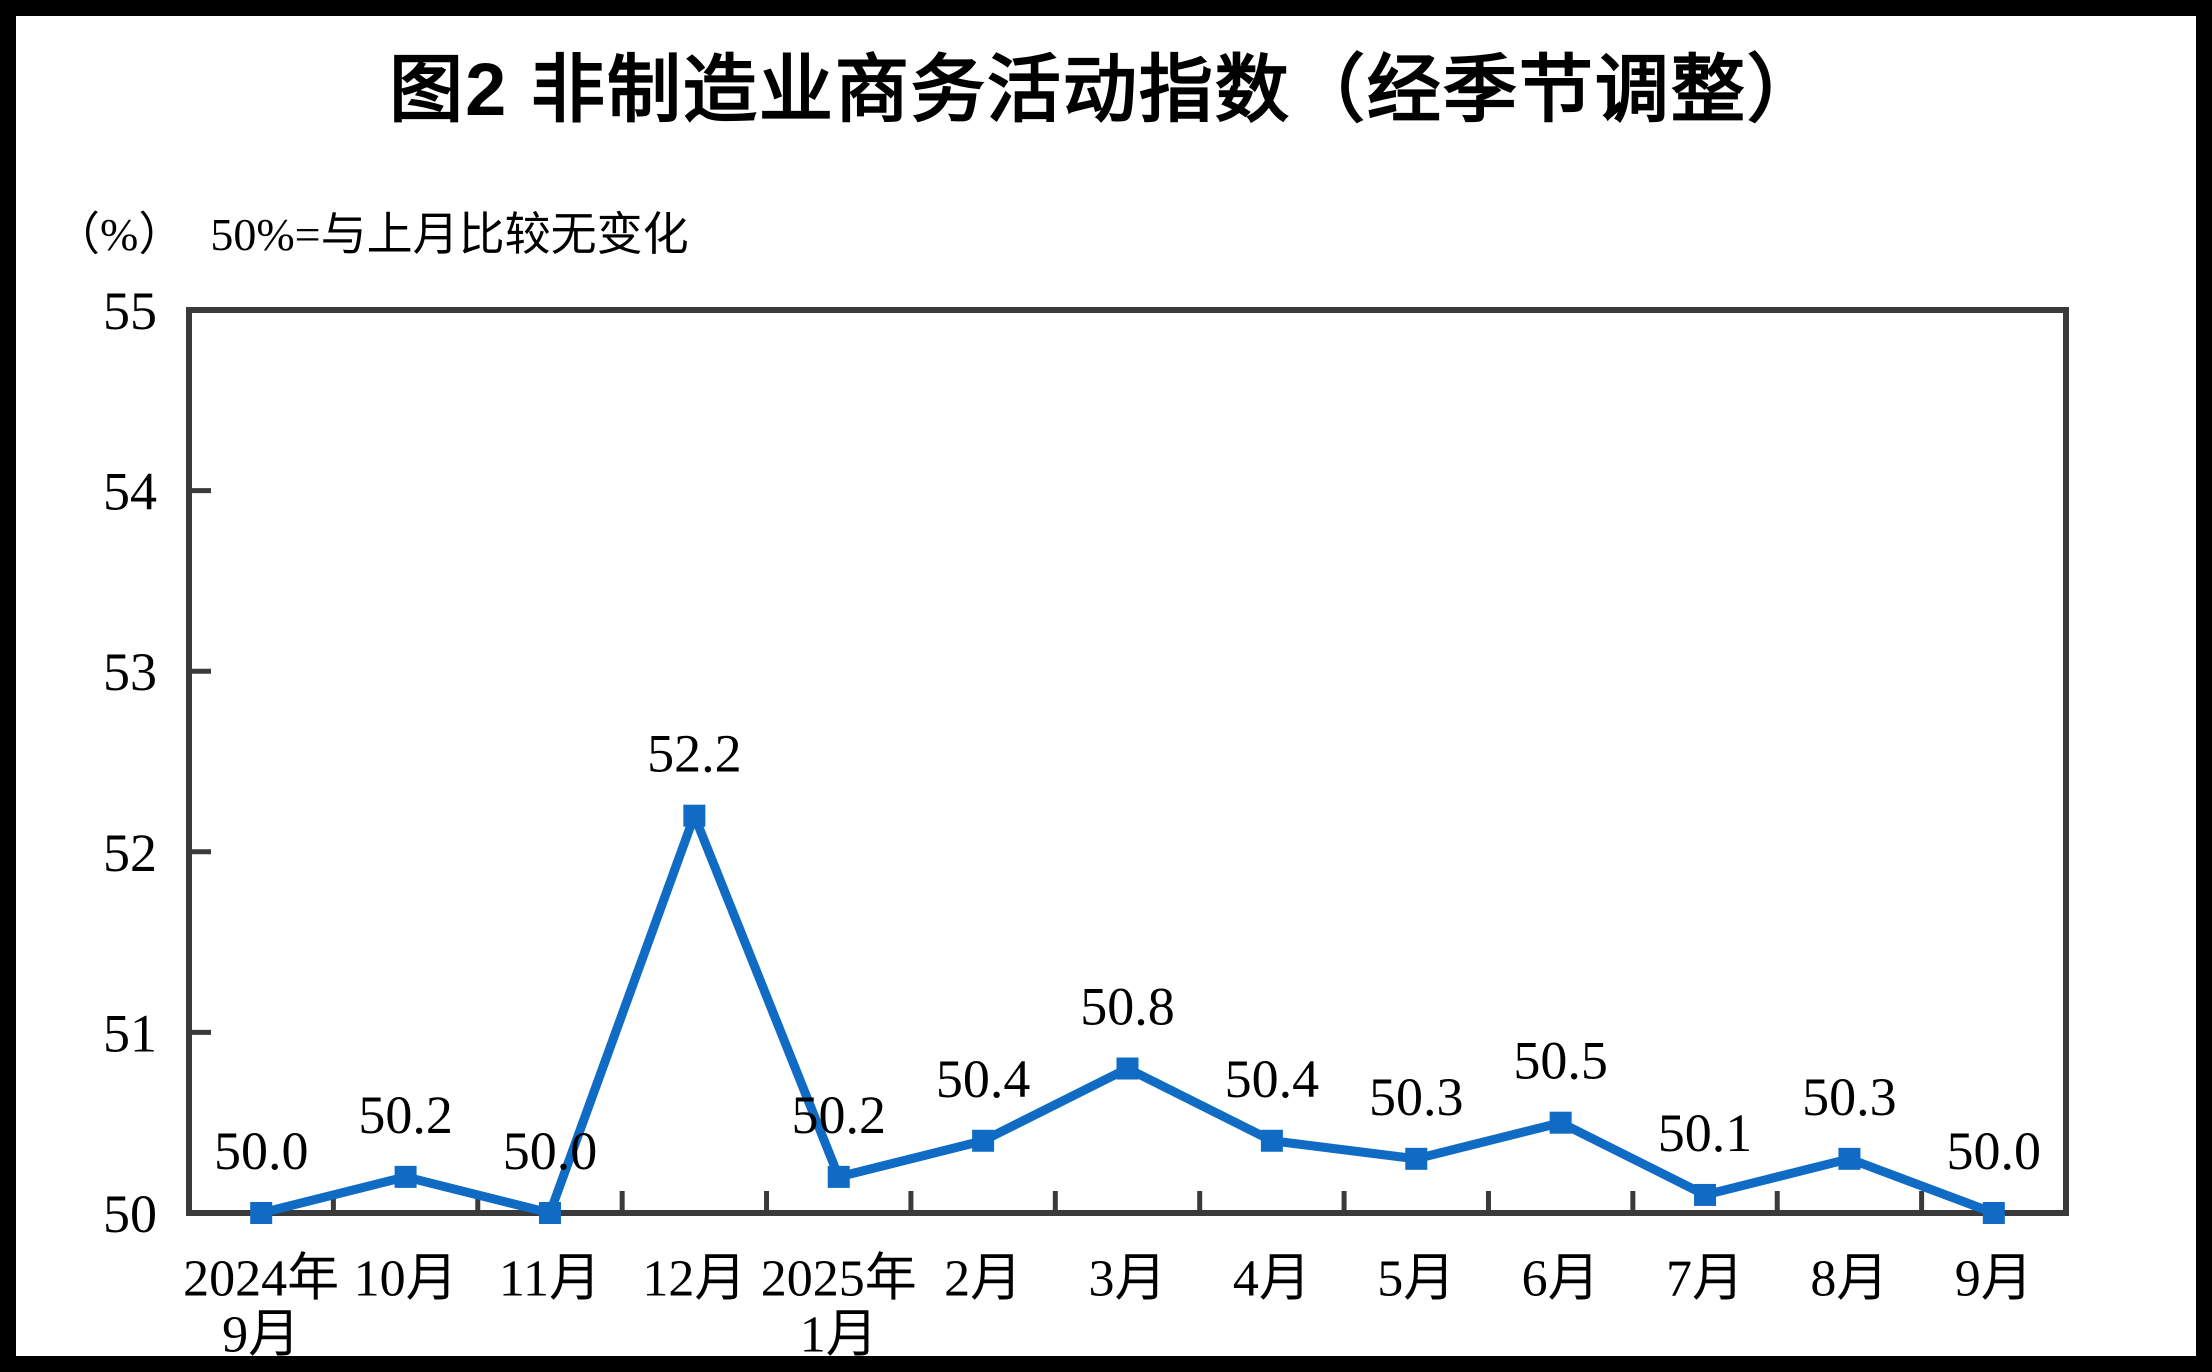  Describe the element at coordinates (1561, 1279) in the screenshot. I see `x-category-label: 6月` at that location.